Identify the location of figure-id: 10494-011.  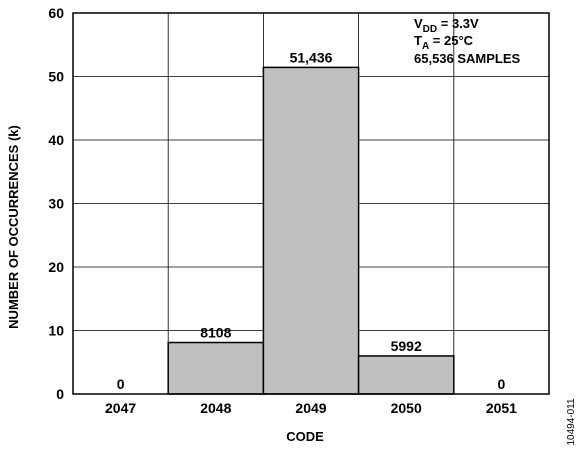
(571, 422).